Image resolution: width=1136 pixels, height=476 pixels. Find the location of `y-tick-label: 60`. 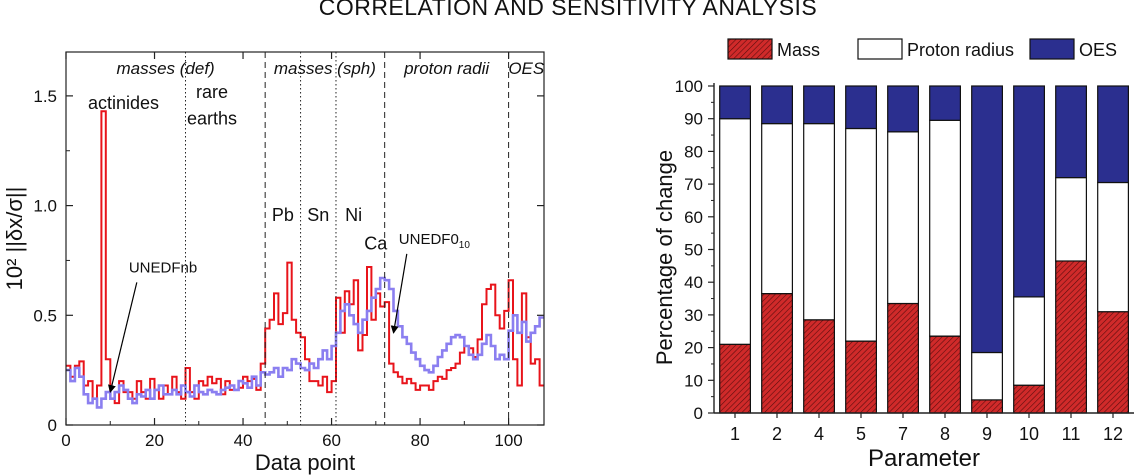

y-tick-label: 60 is located at coordinates (693, 217).